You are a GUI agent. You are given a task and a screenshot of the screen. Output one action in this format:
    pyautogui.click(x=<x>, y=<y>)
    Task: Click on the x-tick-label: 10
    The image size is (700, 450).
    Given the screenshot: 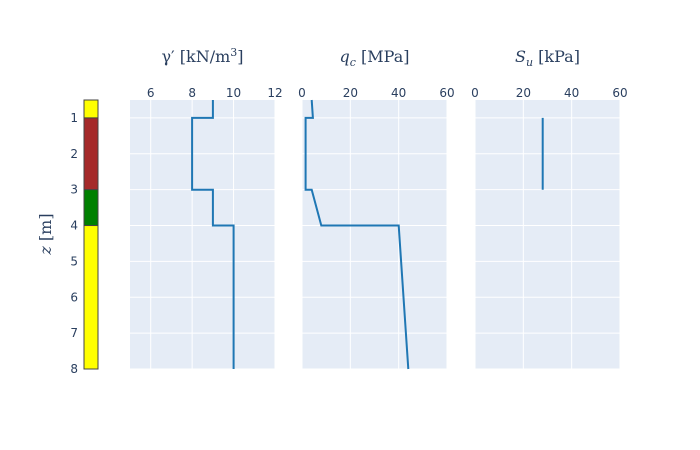 What is the action you would take?
    pyautogui.click(x=233, y=93)
    